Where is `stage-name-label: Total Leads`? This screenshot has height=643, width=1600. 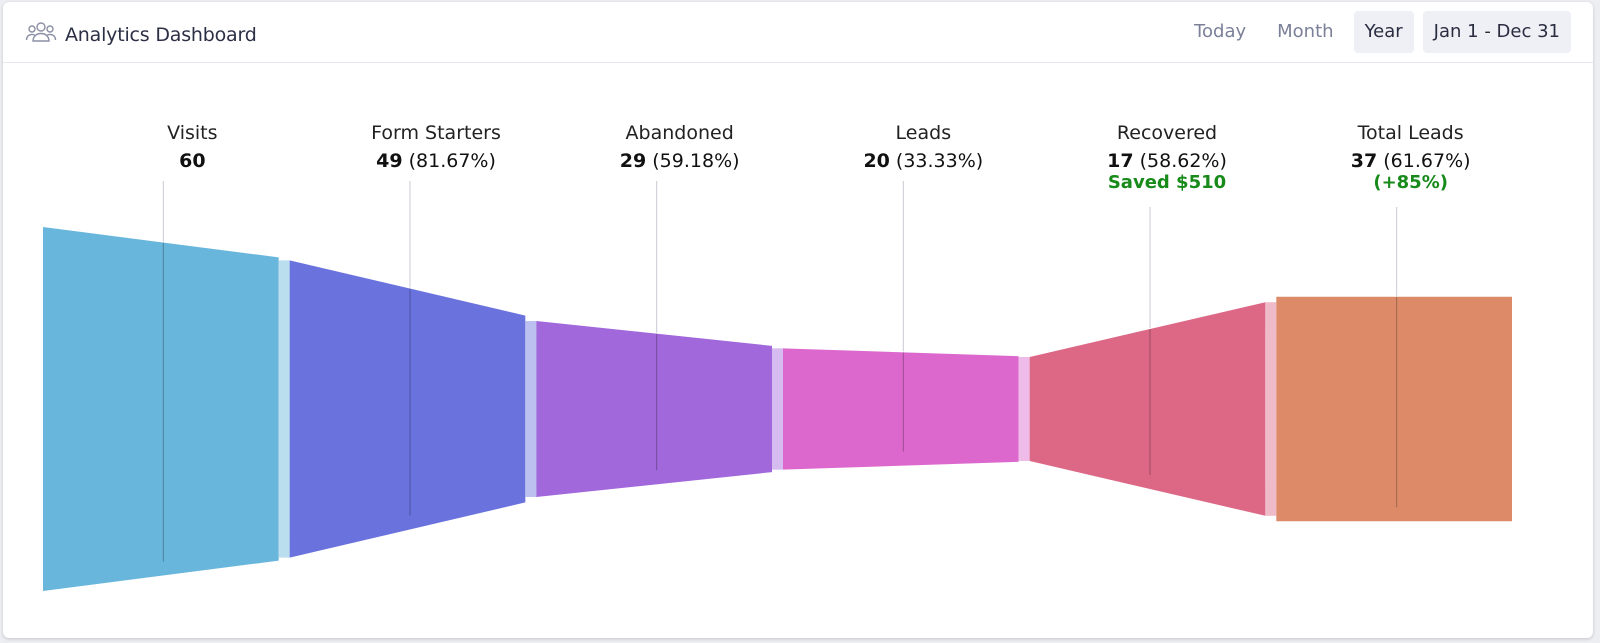 stage-name-label: Total Leads is located at coordinates (1410, 133).